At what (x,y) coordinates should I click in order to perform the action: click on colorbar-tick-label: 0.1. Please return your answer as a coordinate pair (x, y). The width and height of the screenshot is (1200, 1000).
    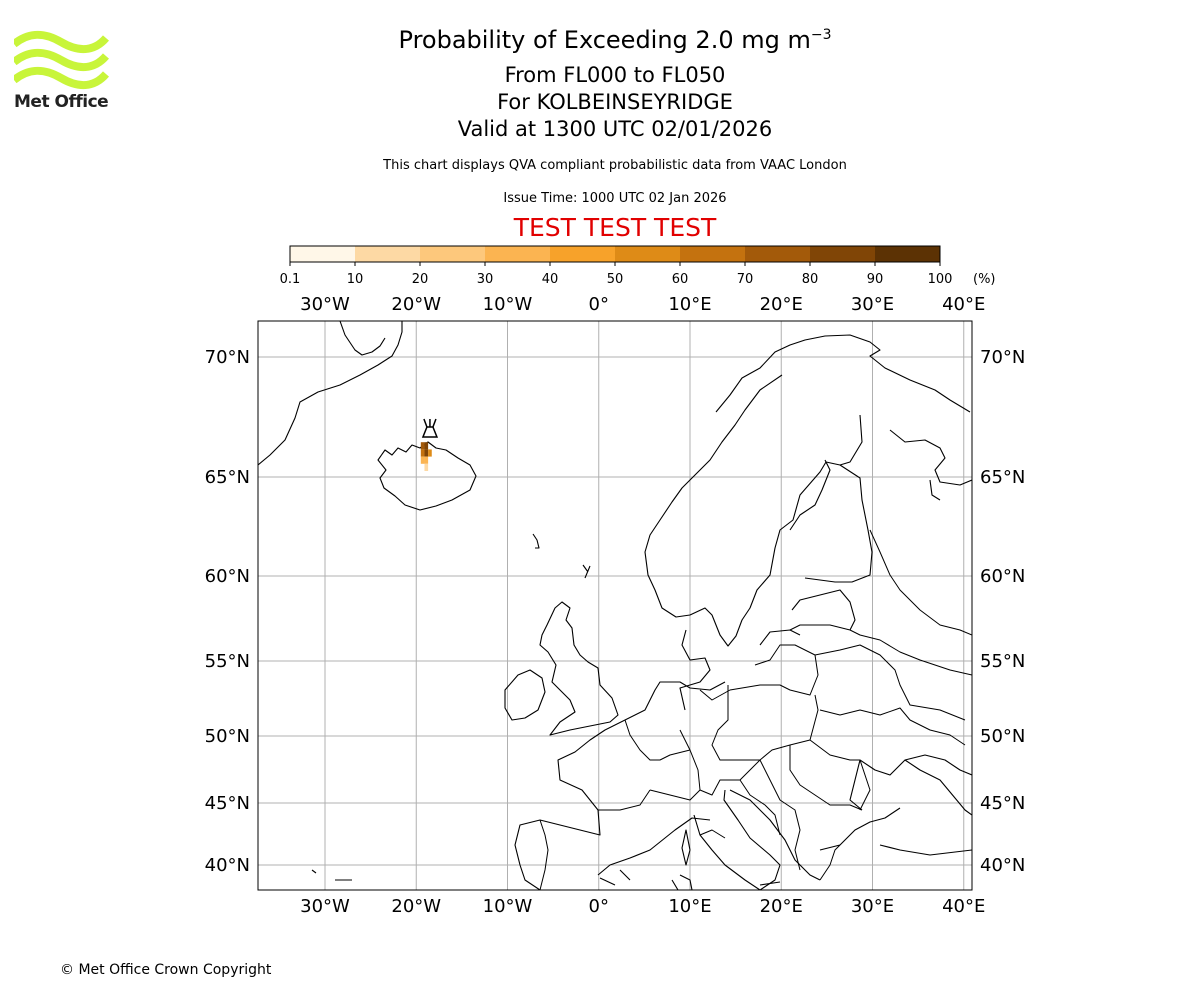
    Looking at the image, I should click on (290, 279).